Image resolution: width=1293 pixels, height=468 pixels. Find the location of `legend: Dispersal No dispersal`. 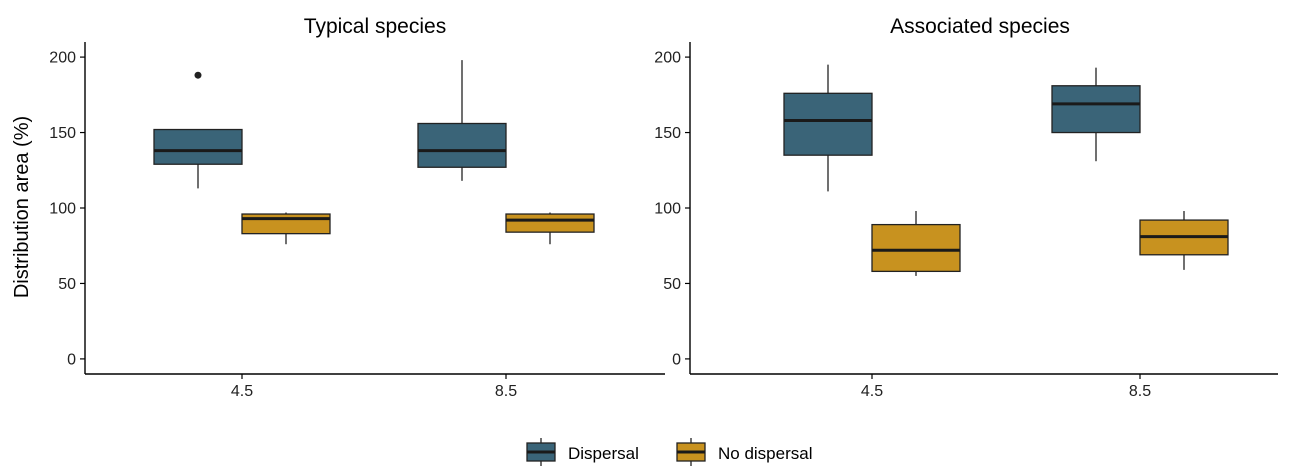

legend: Dispersal No dispersal is located at coordinates (669, 452).